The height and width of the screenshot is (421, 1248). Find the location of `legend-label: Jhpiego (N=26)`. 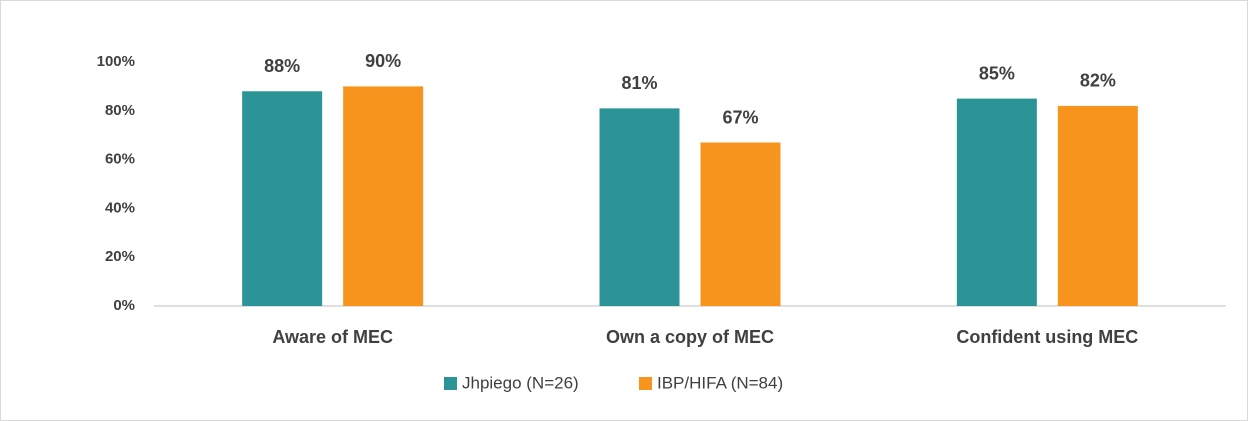

legend-label: Jhpiego (N=26) is located at coordinates (520, 382).